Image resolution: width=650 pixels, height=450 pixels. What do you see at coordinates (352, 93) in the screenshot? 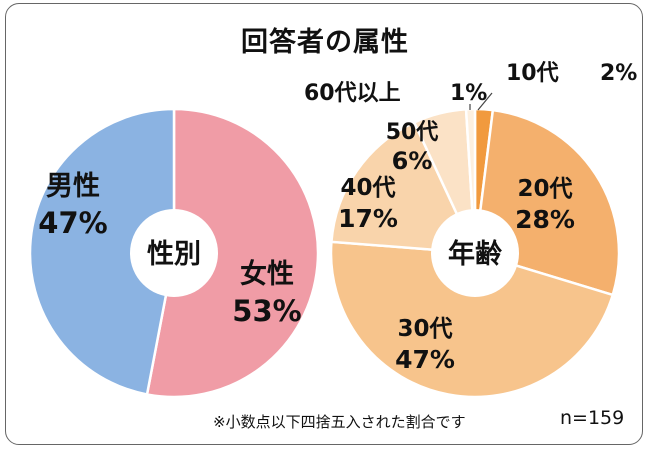
I see `donut-1-label-name-5: 60代以上` at bounding box center [352, 93].